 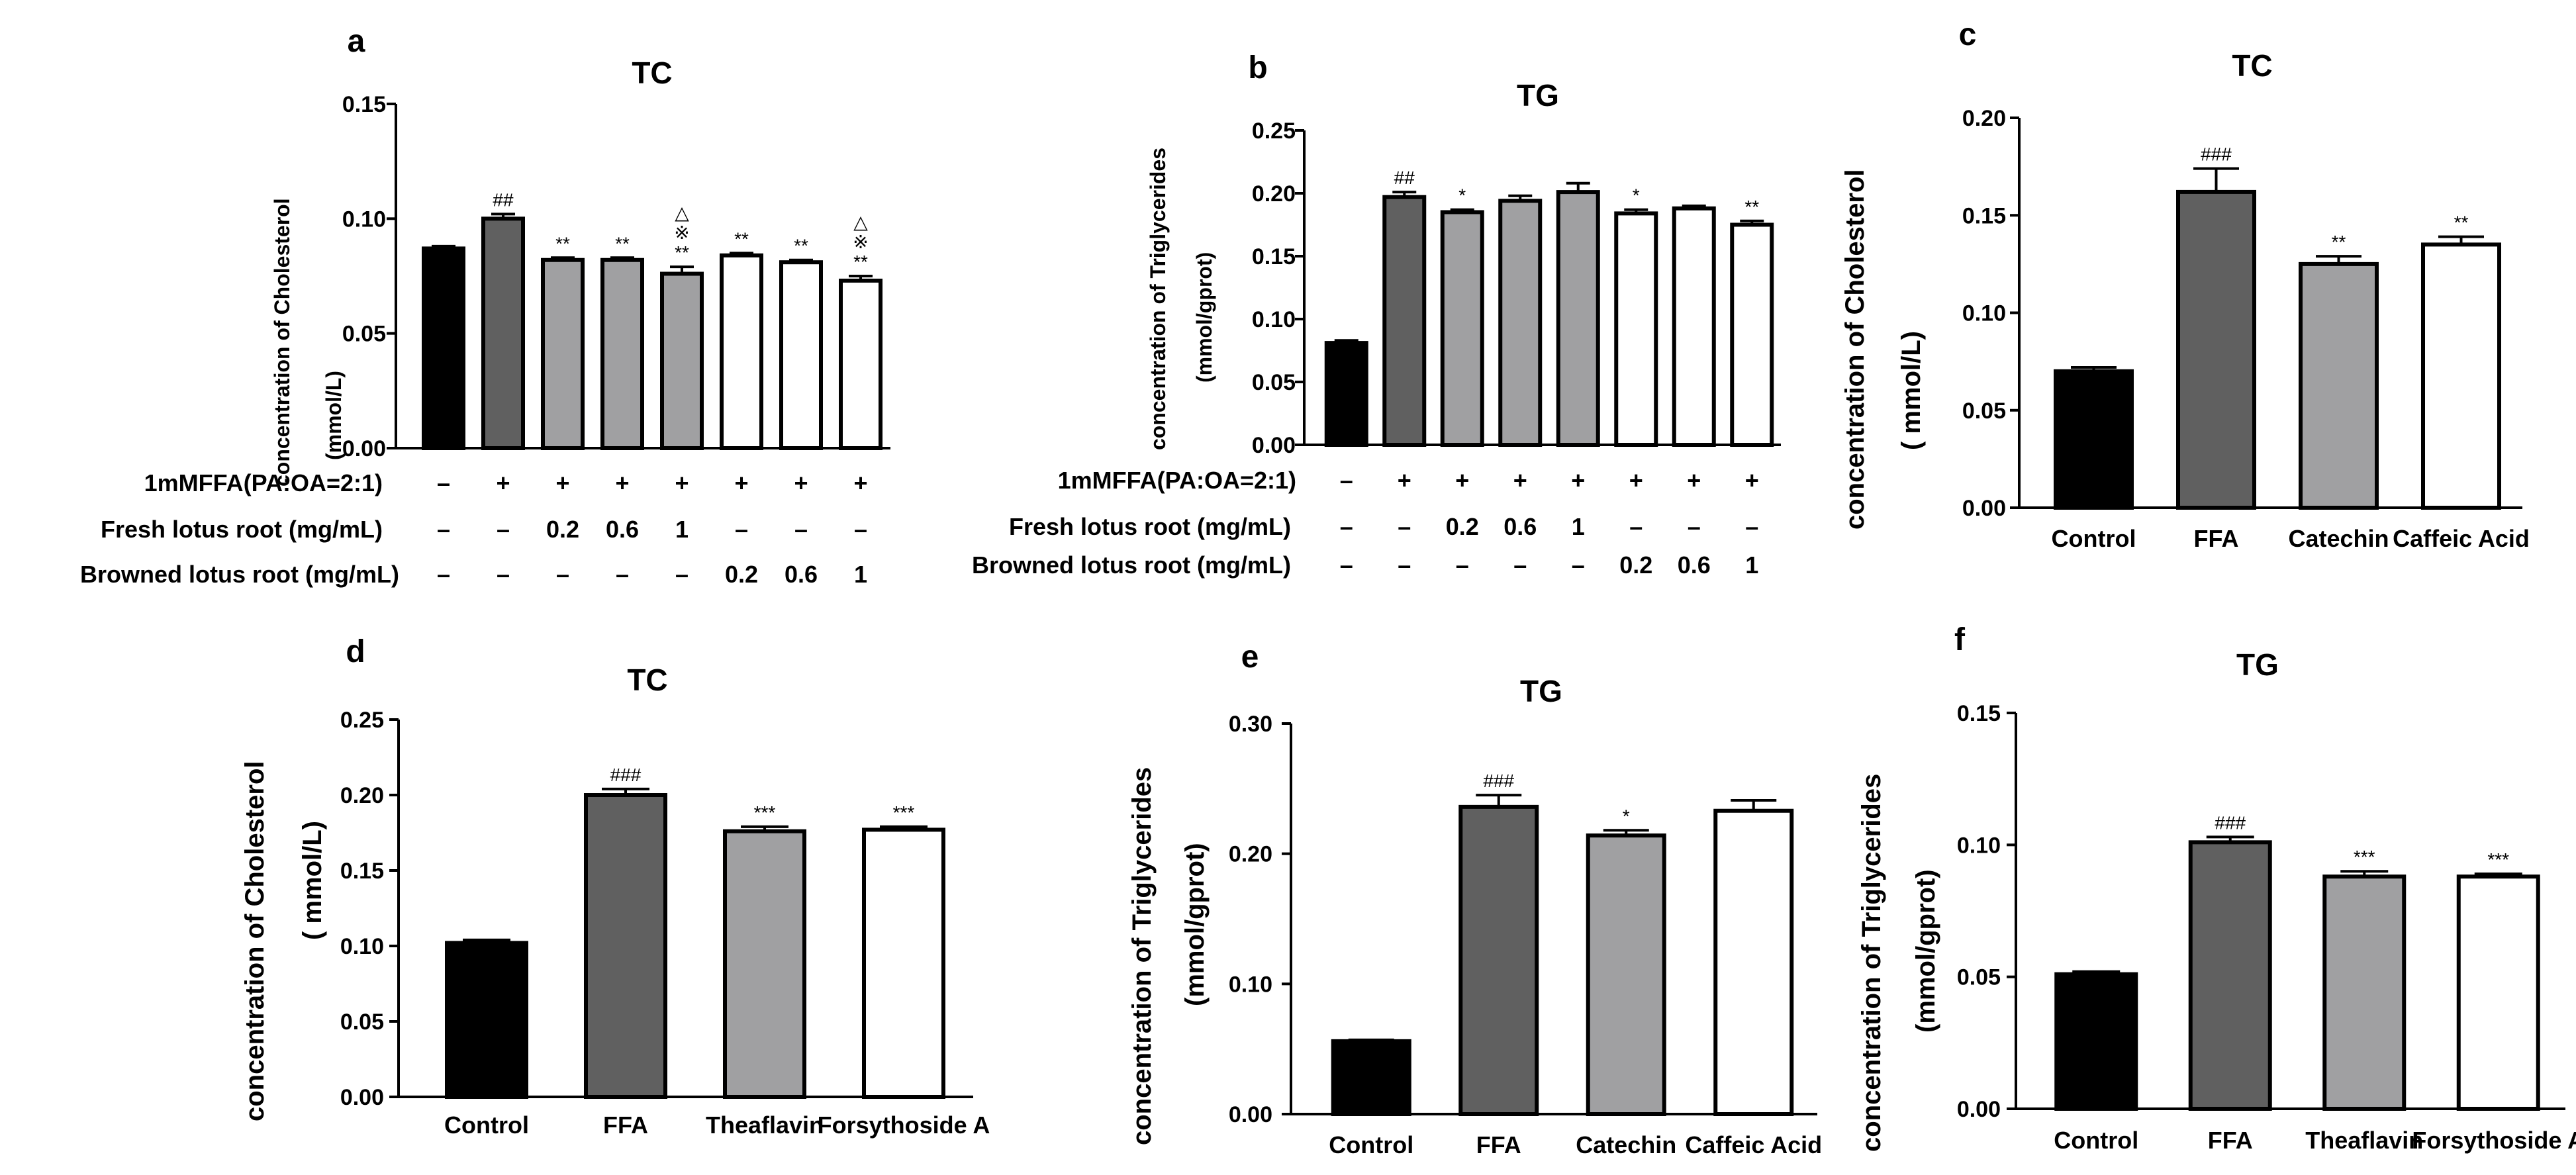 What do you see at coordinates (355, 651) in the screenshot?
I see `panel-letter: d` at bounding box center [355, 651].